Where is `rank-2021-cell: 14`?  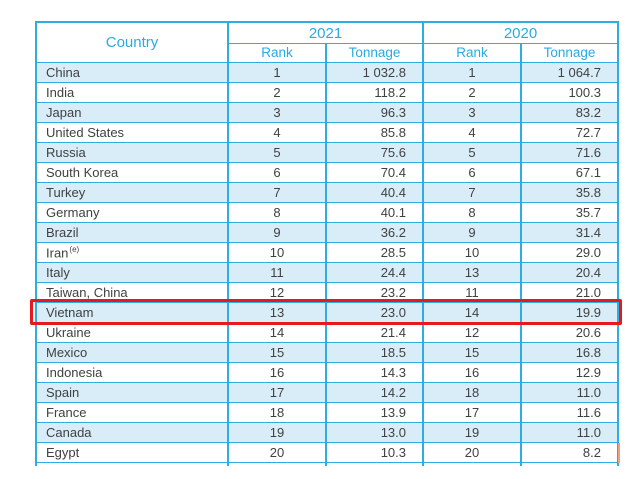
rank-2021-cell: 14 is located at coordinates (277, 332).